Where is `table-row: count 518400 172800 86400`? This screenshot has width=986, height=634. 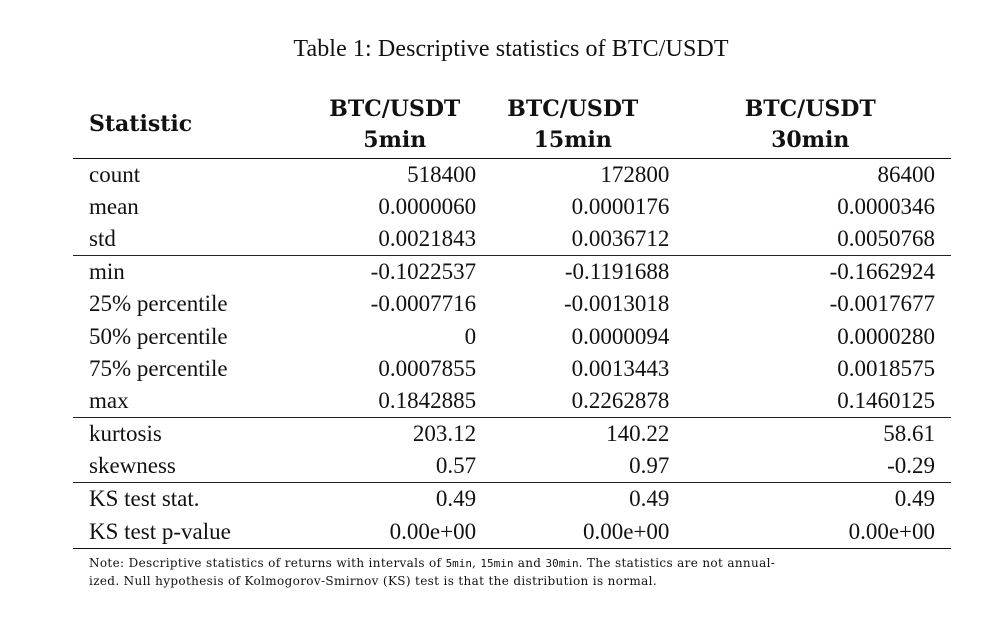 table-row: count 518400 172800 86400 is located at coordinates (512, 174).